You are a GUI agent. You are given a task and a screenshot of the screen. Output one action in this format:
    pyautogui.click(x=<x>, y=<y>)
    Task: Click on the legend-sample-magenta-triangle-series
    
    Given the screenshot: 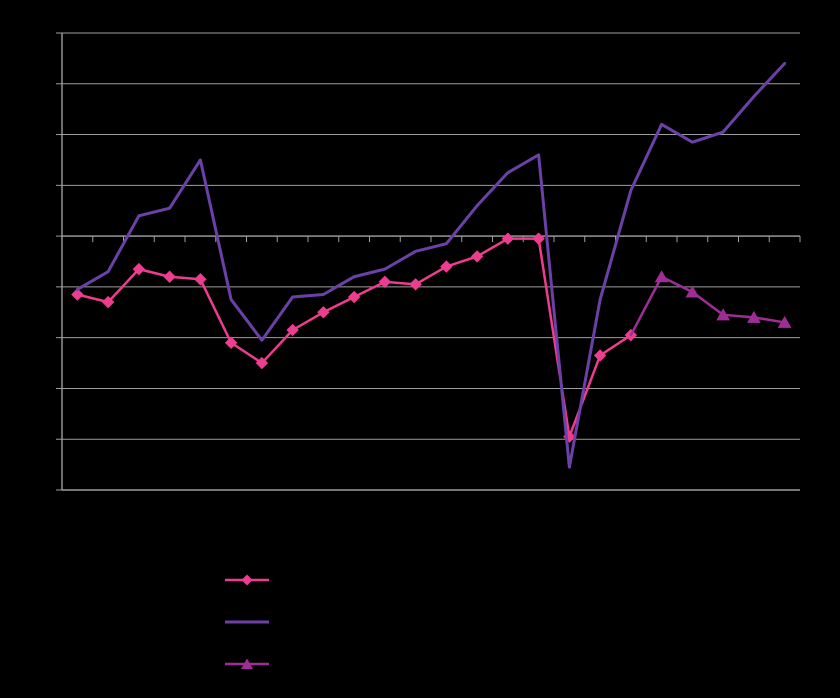 What is the action you would take?
    pyautogui.click(x=247, y=663)
    